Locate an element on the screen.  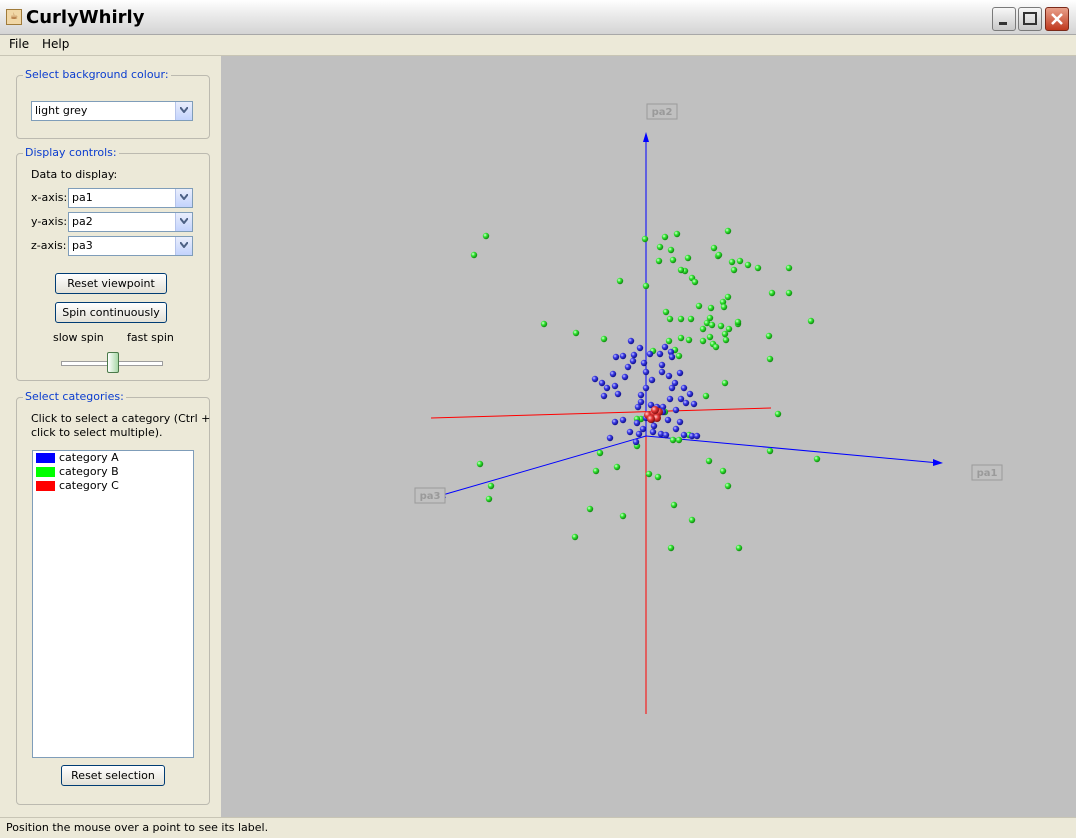
list-item-category-b: category B is located at coordinates (113, 472).